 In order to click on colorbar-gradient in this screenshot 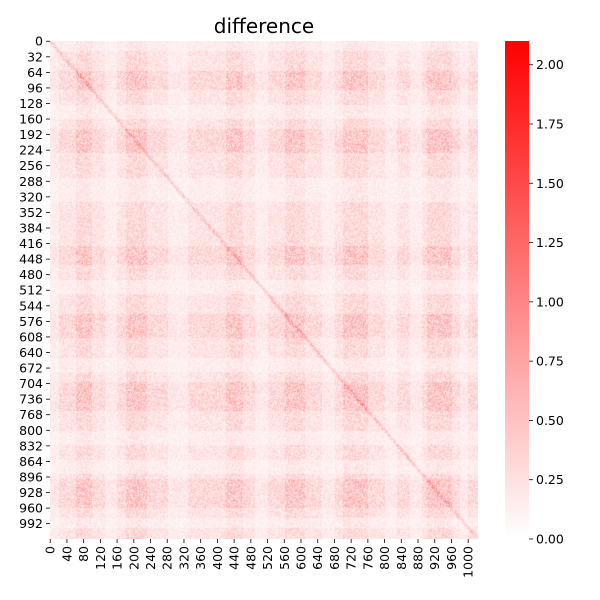, I will do `click(517, 290)`.